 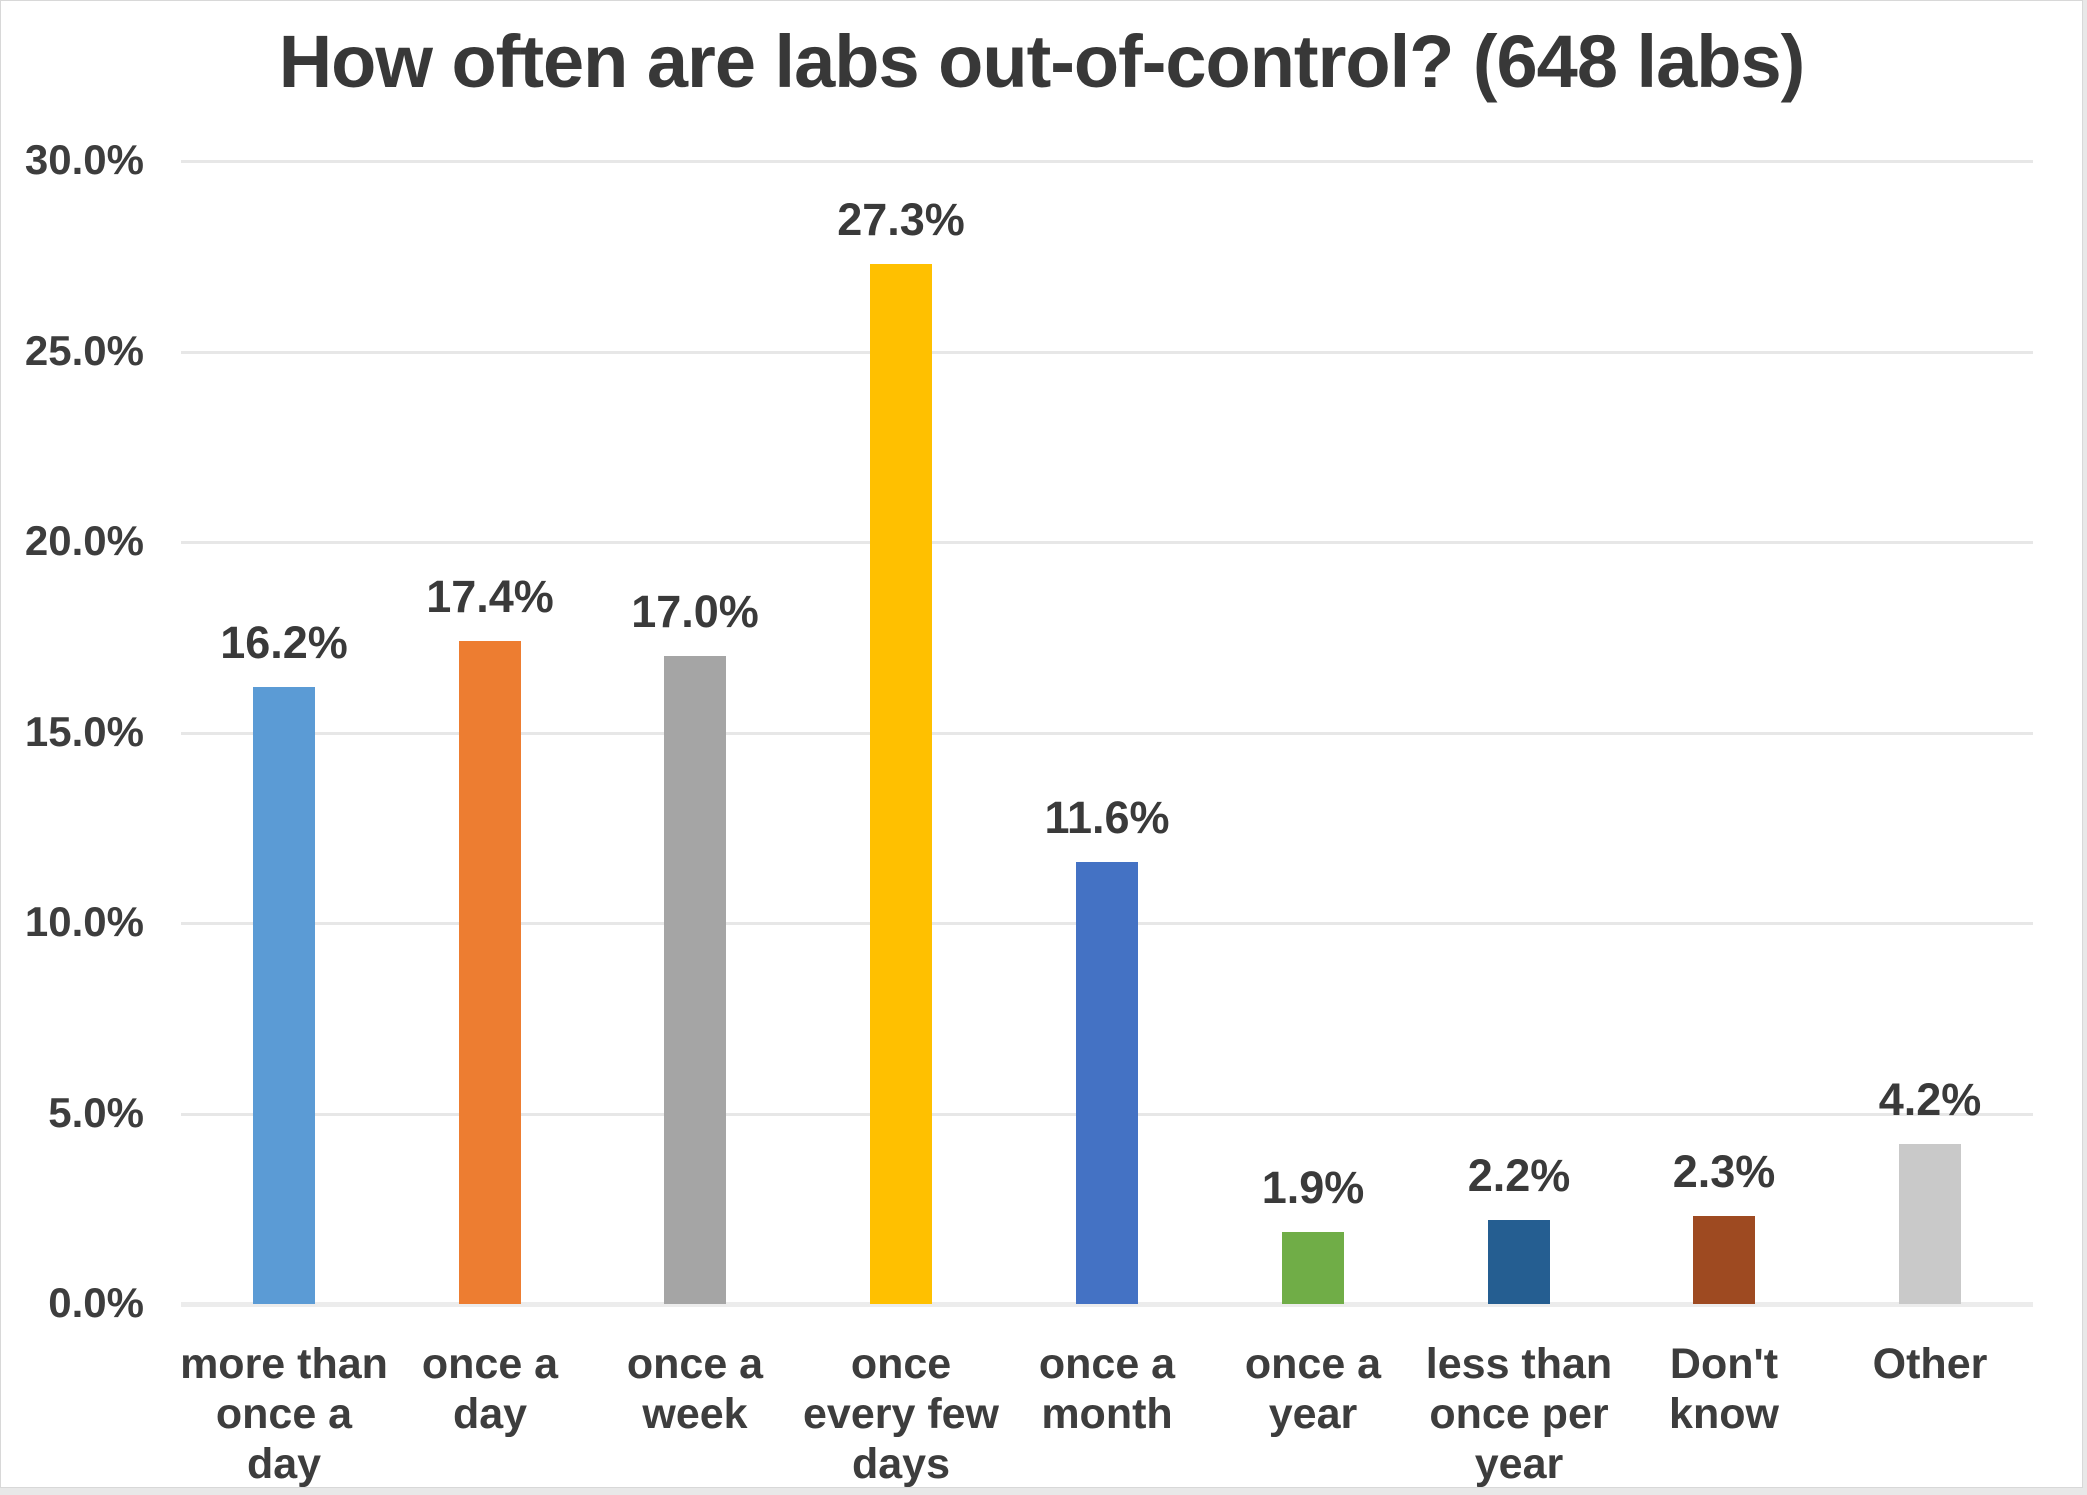 What do you see at coordinates (695, 1389) in the screenshot?
I see `x-axis-category-label: once a week` at bounding box center [695, 1389].